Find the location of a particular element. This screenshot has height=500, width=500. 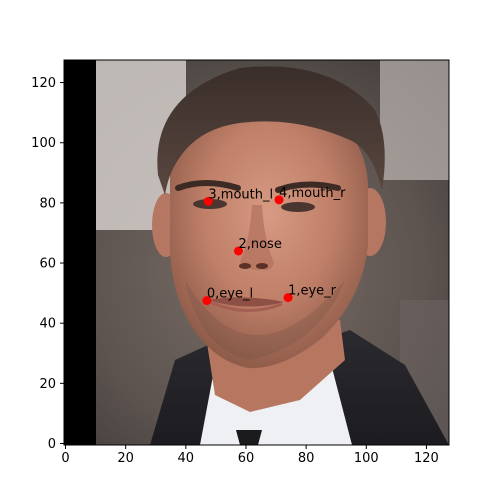

y-axis: 0 20 40 60 80 100 120 is located at coordinates (47, 264).